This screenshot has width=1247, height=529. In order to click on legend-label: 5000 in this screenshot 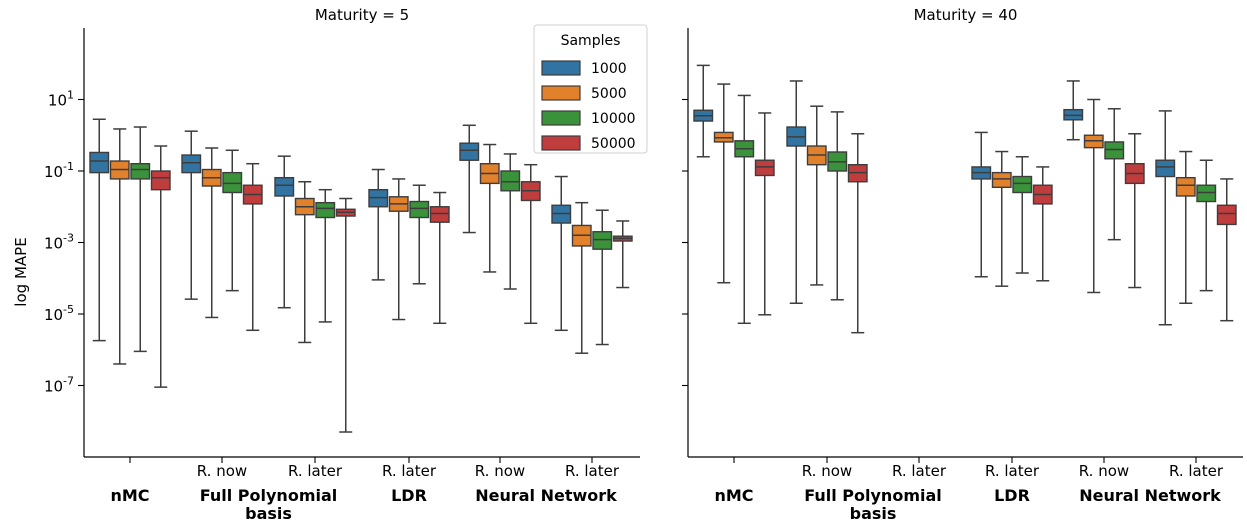, I will do `click(609, 94)`.